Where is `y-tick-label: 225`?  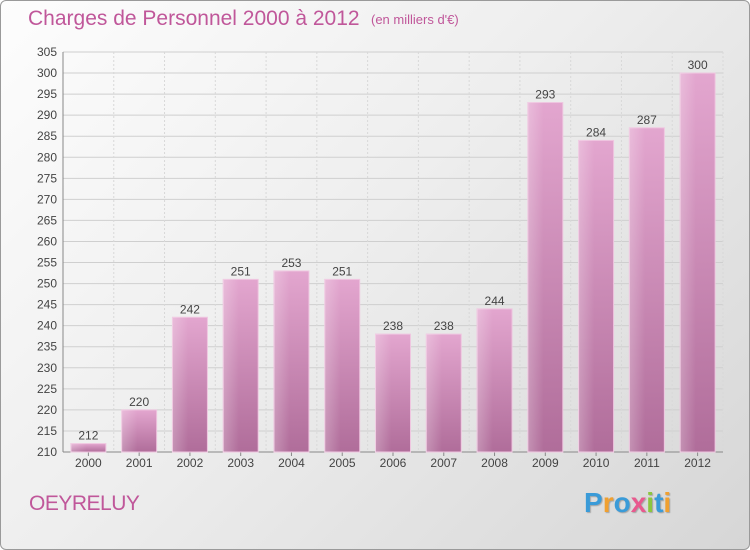 y-tick-label: 225 is located at coordinates (47, 389).